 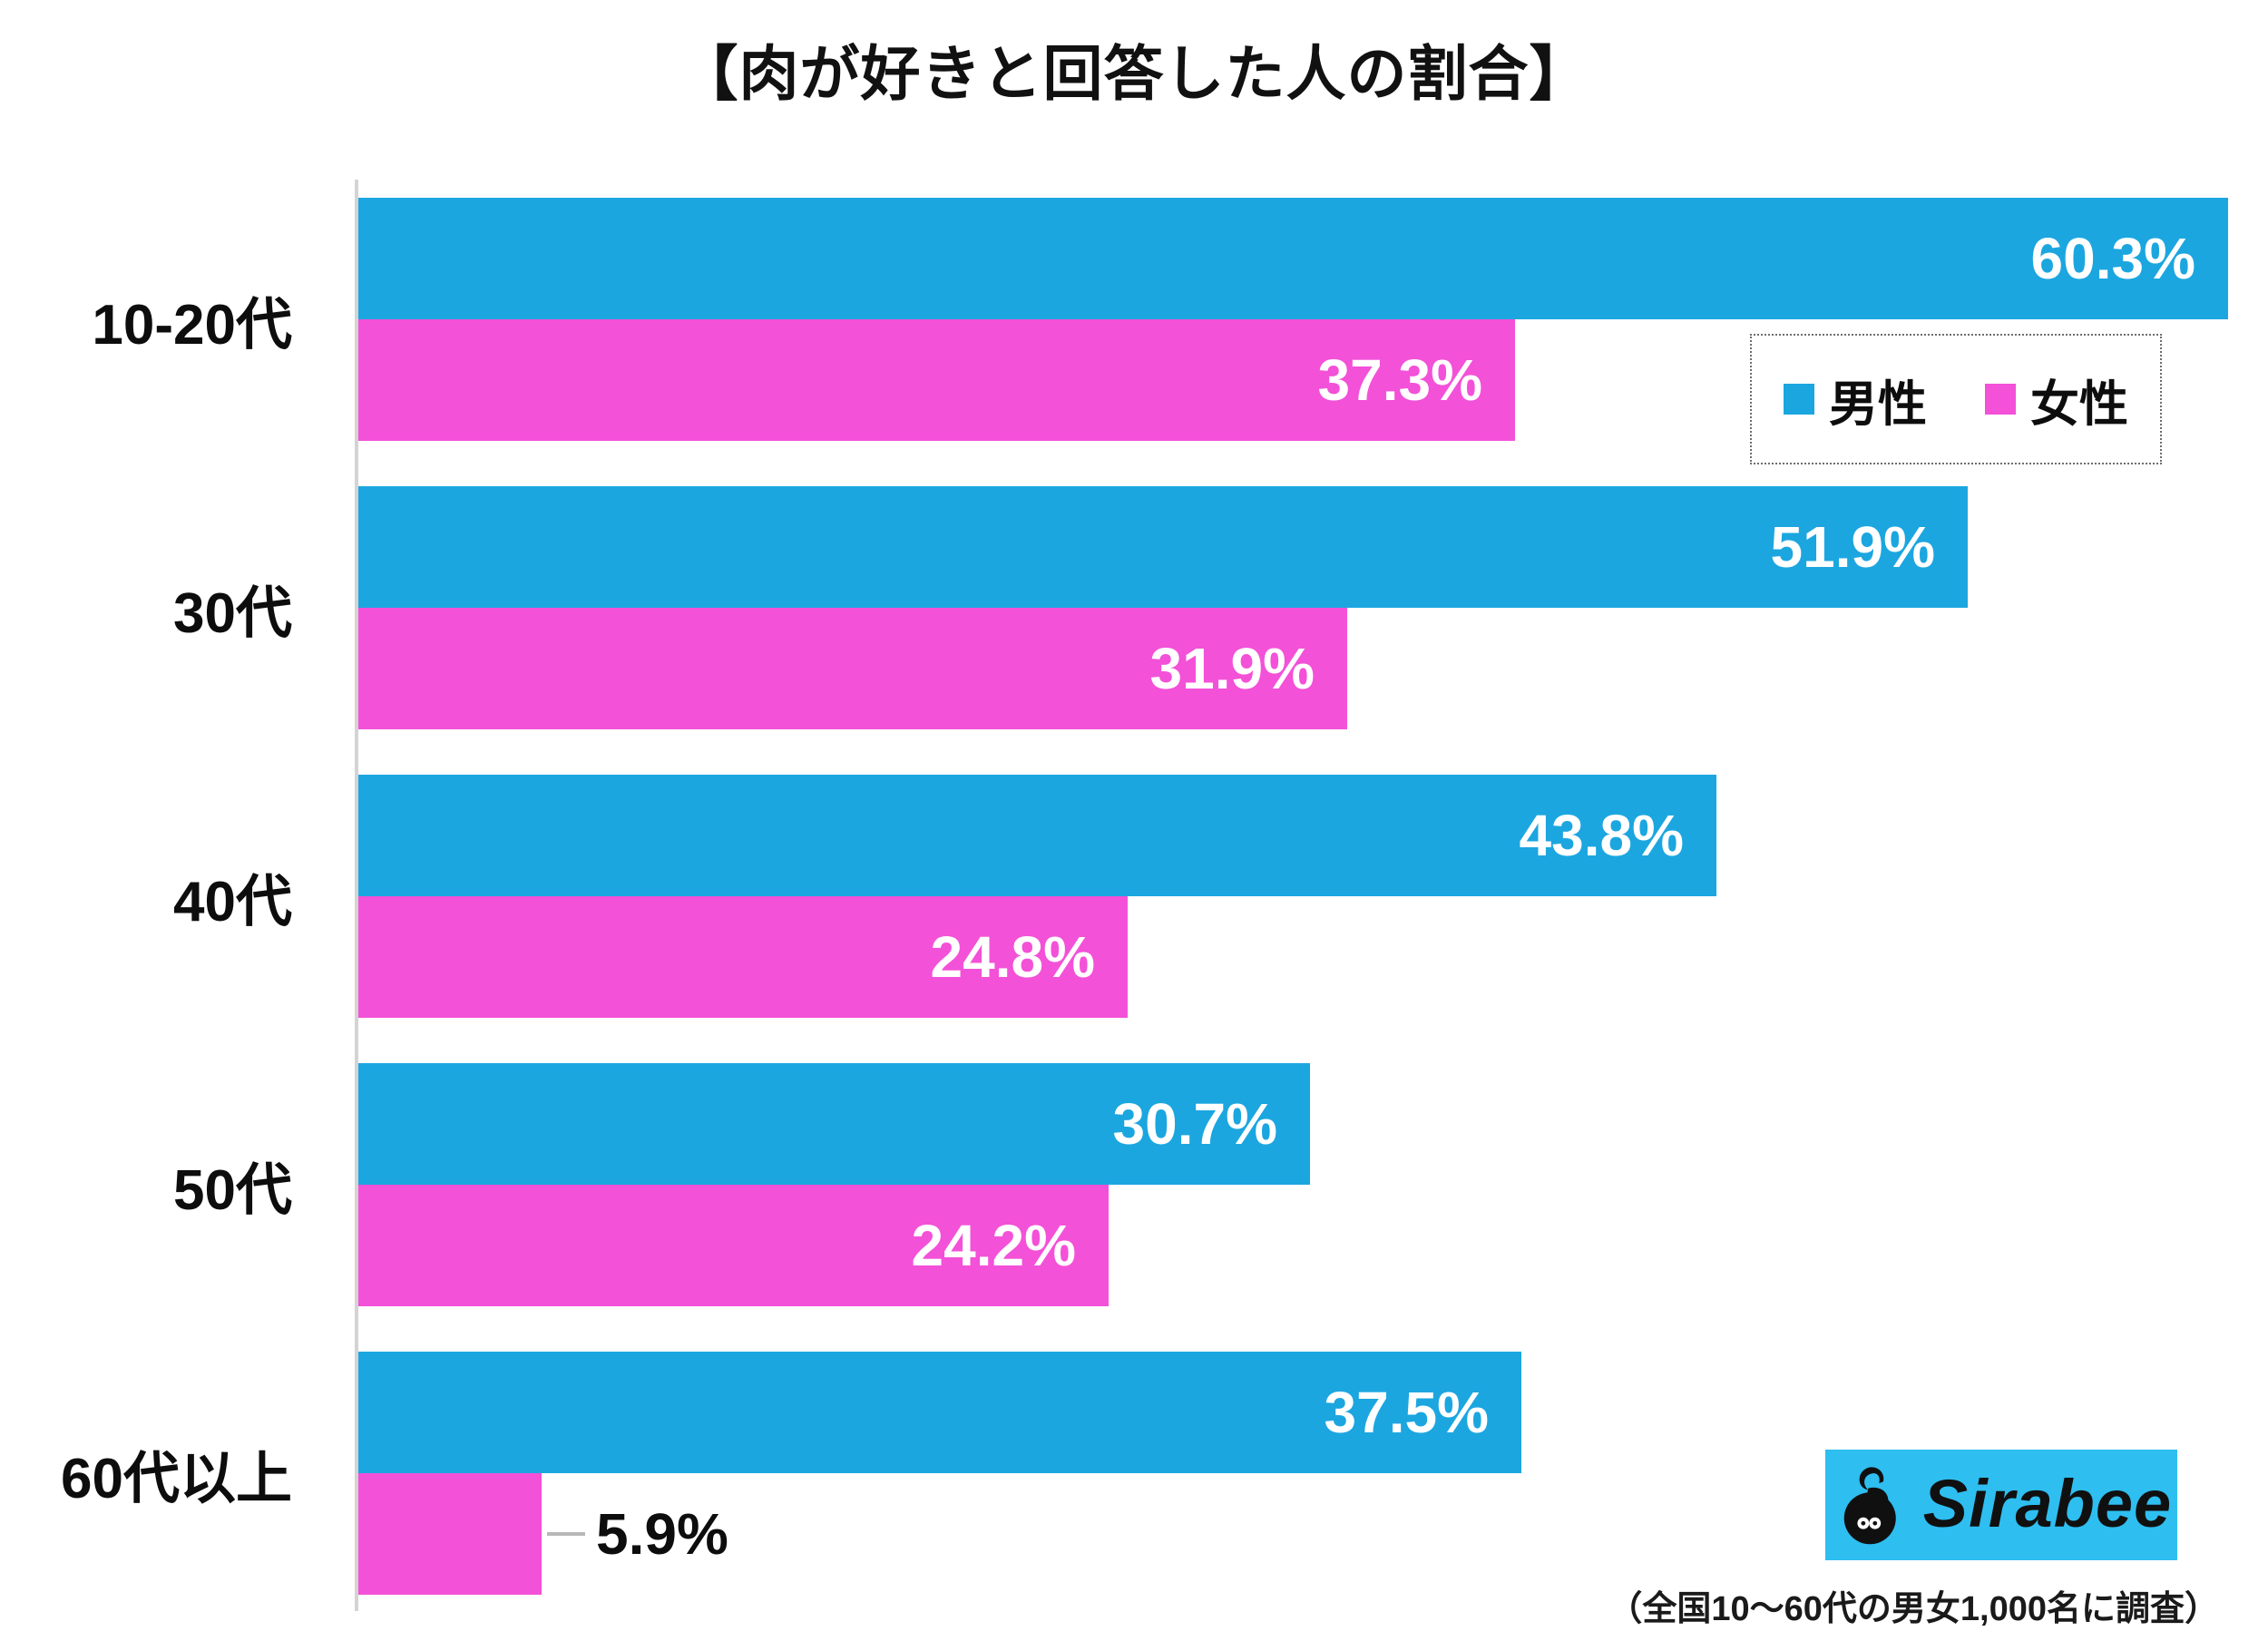 I want to click on bar-女性-50代: 24.2%, so click(x=734, y=1245).